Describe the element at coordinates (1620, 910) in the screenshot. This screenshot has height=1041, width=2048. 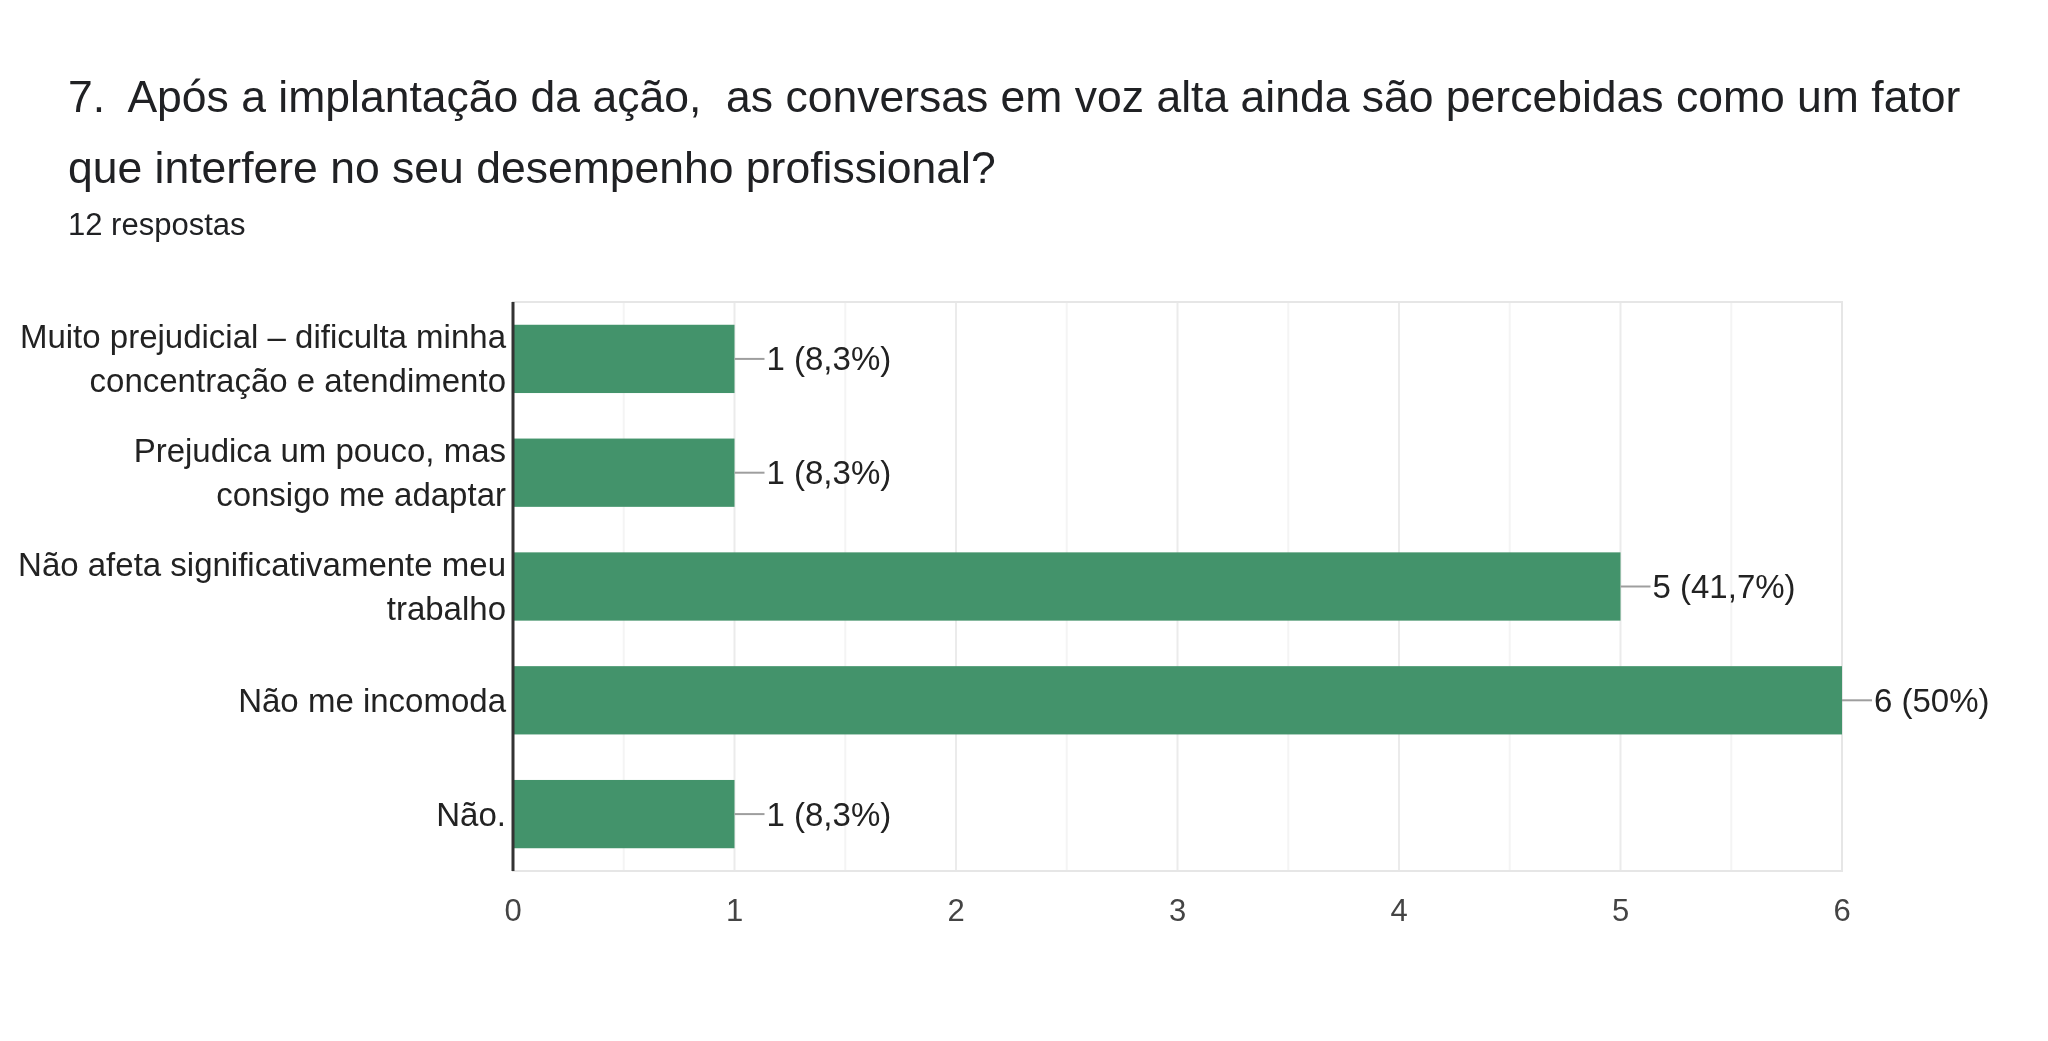
I see `x-tick-label: 5` at that location.